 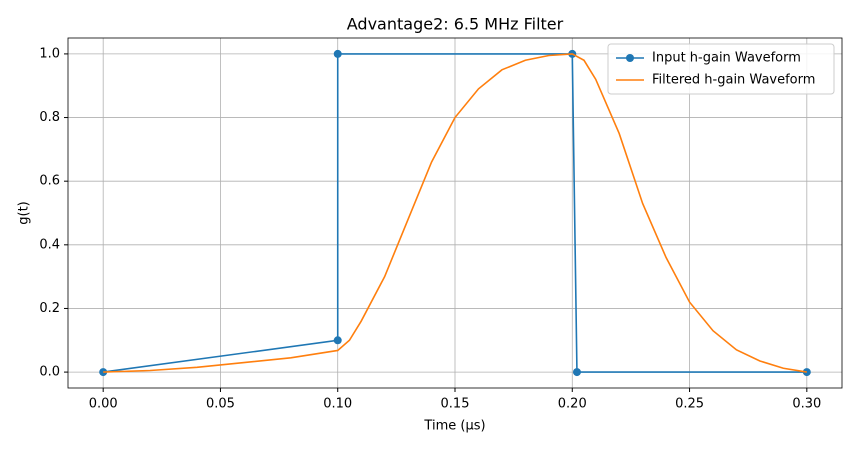 I want to click on y-tick-label: 0.2, so click(x=49, y=308).